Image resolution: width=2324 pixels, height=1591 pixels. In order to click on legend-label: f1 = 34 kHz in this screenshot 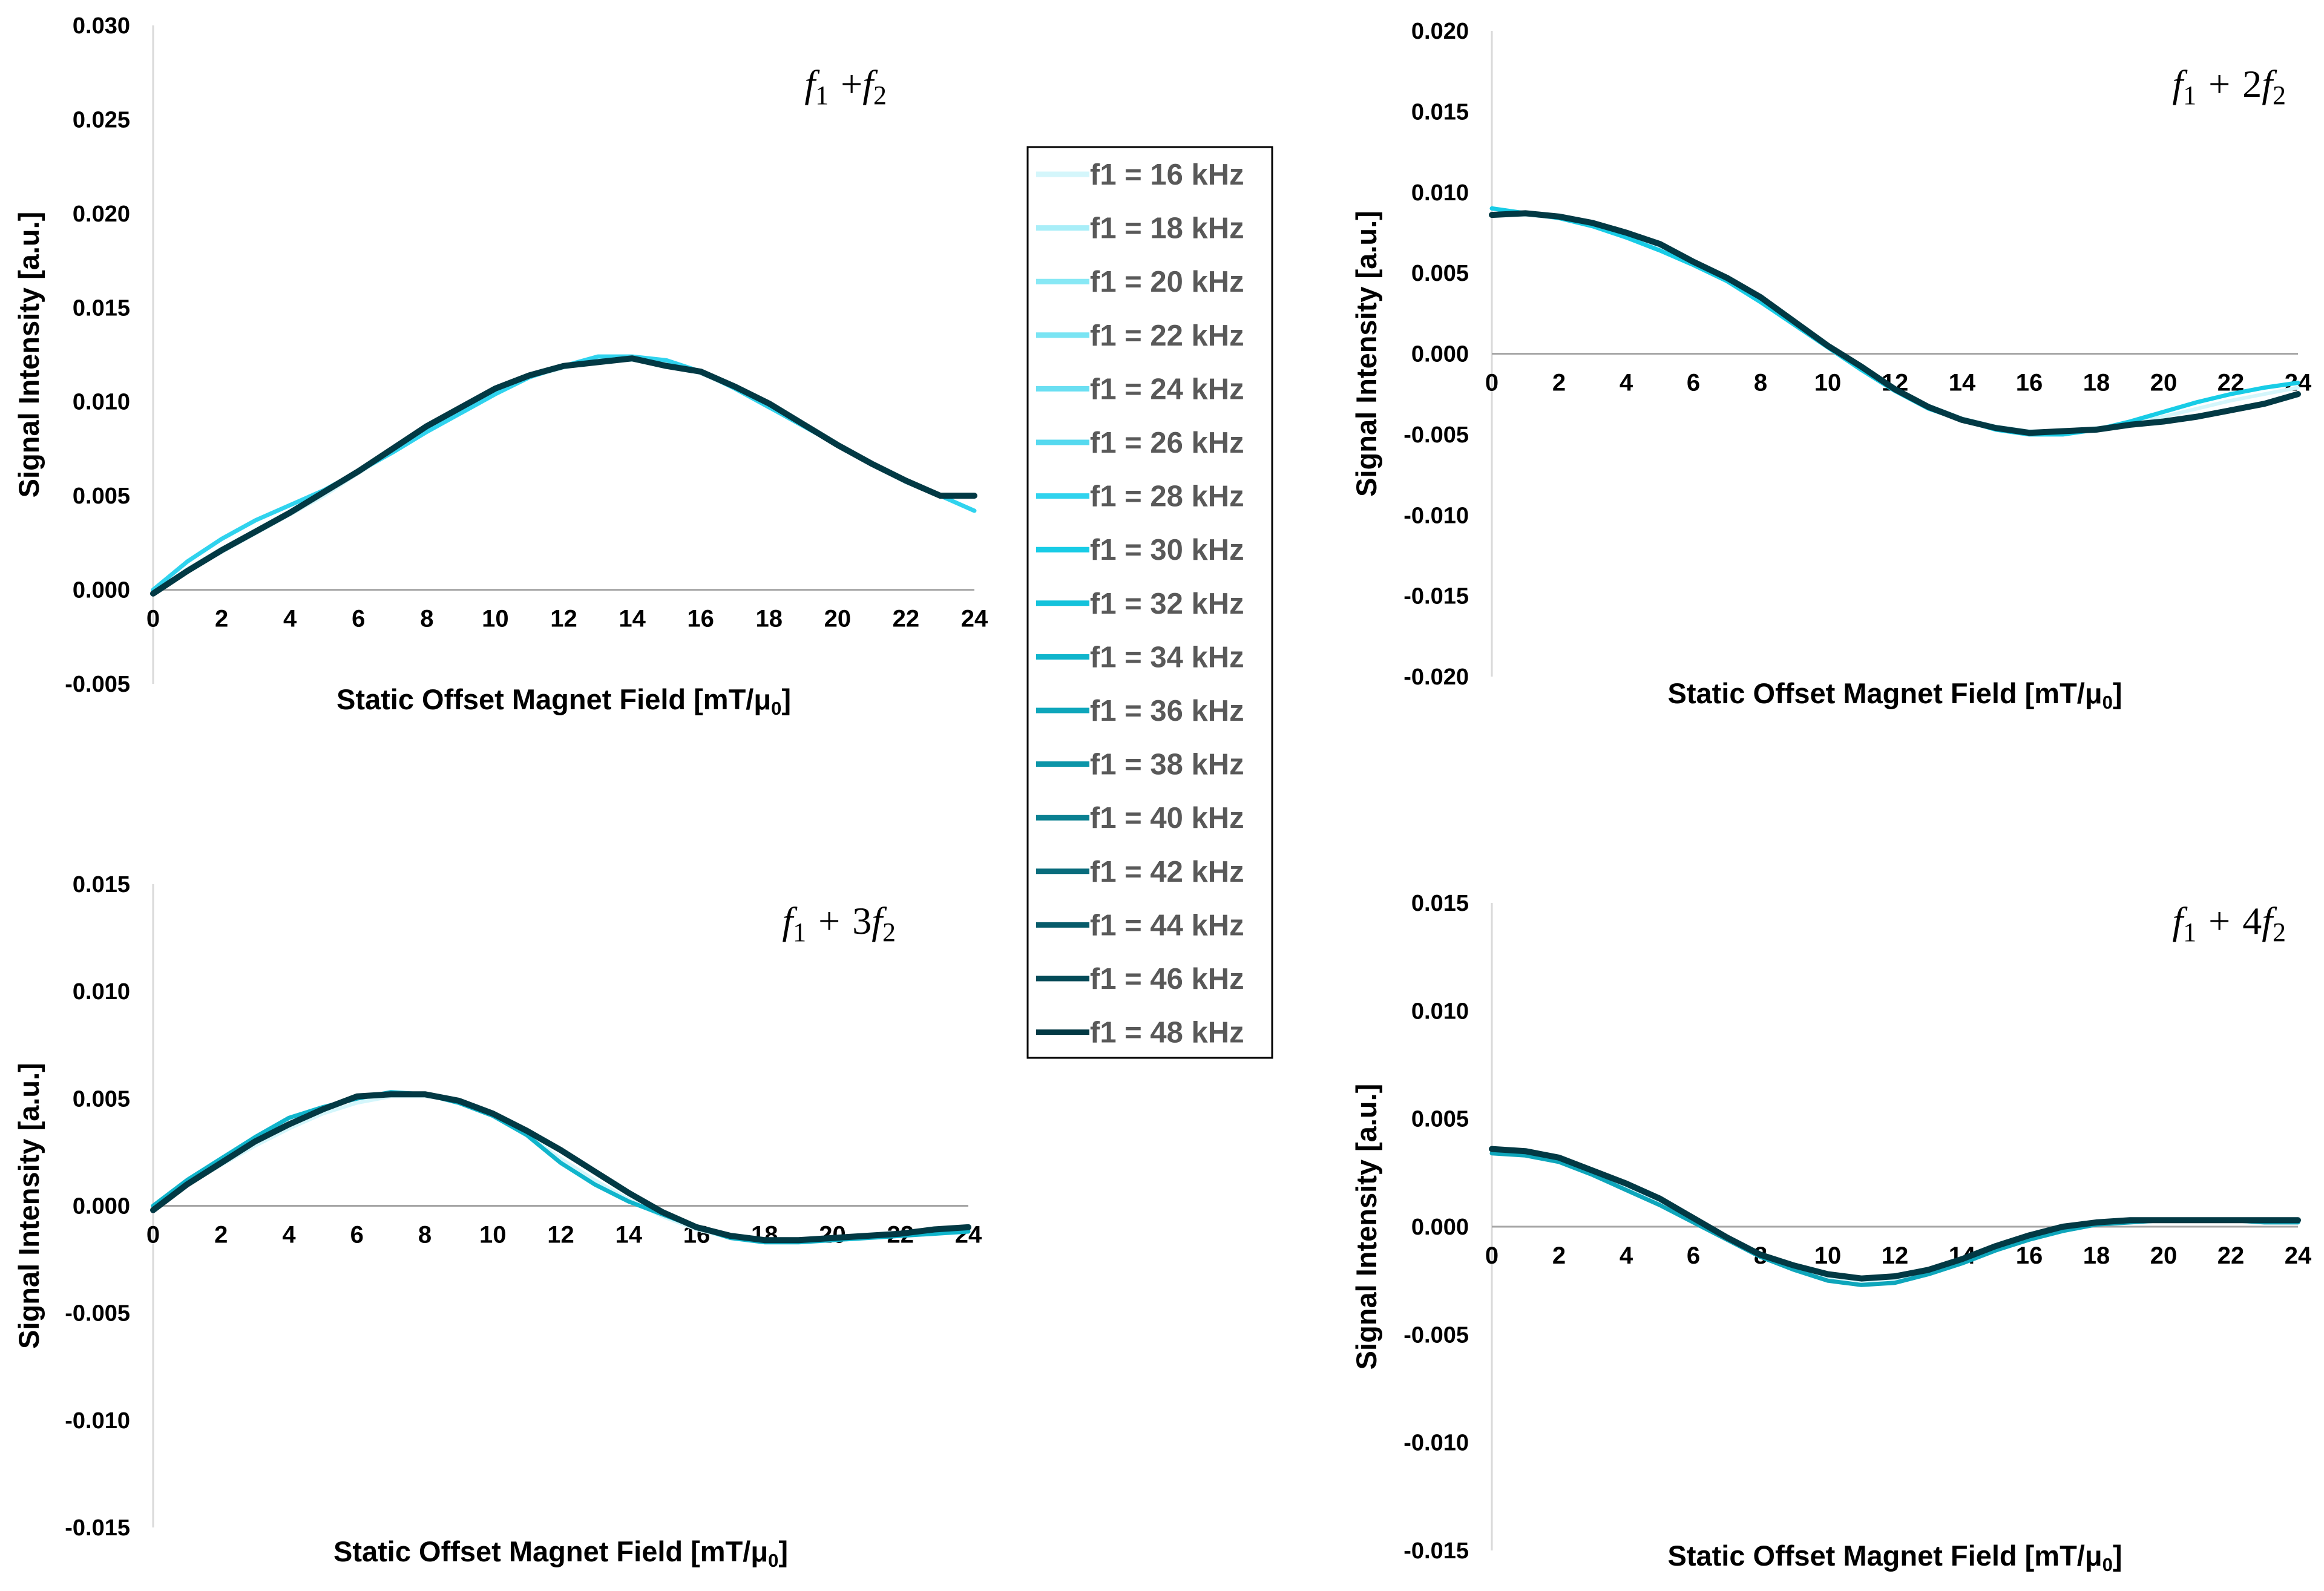, I will do `click(1167, 657)`.